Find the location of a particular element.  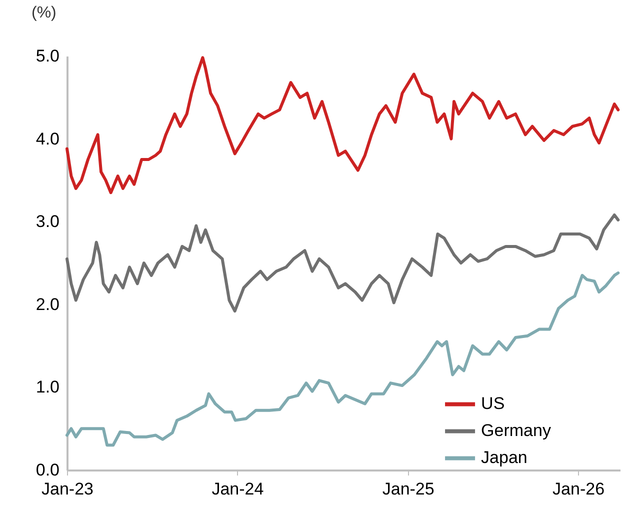

y-tick-label: 1.0 is located at coordinates (48, 387).